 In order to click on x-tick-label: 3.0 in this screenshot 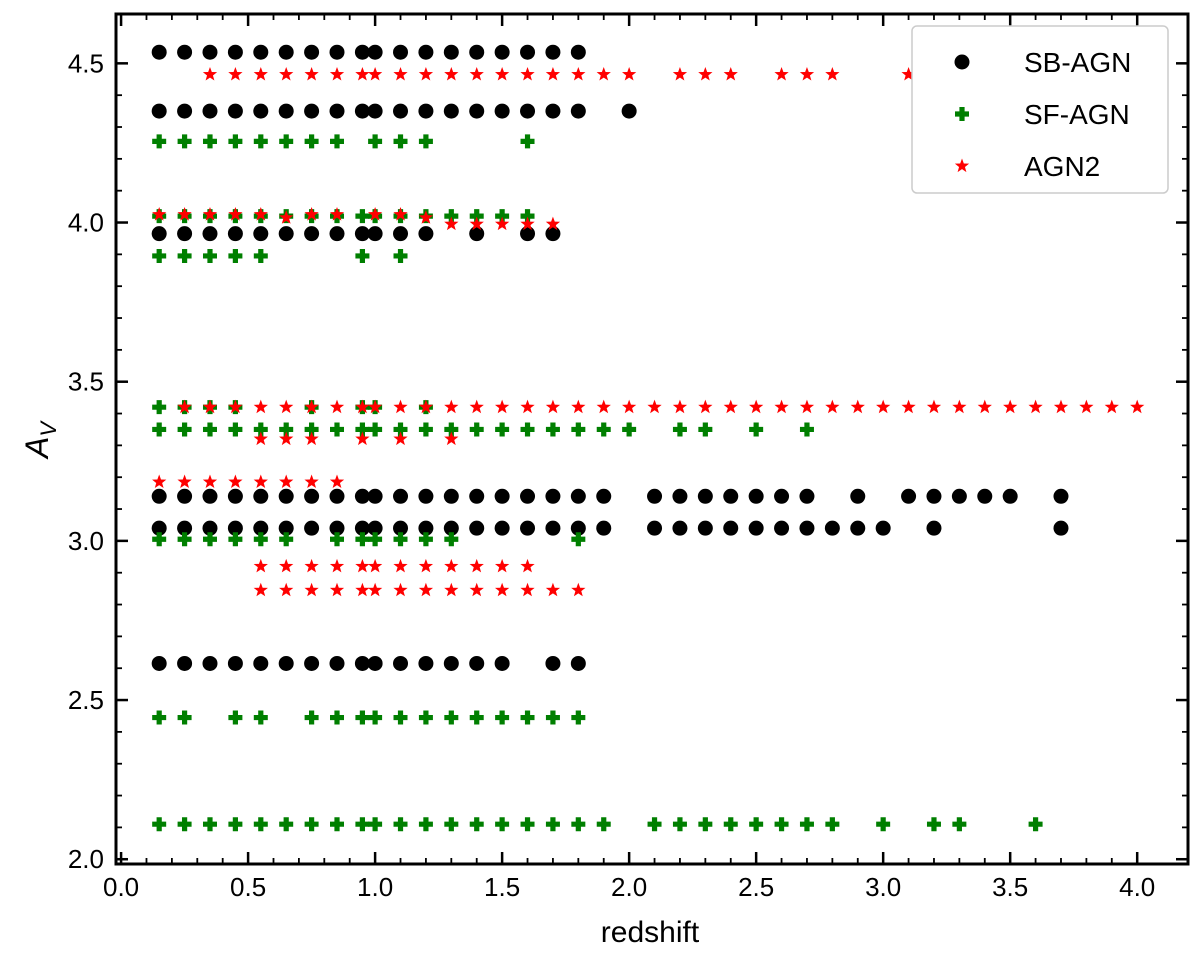, I will do `click(883, 887)`.